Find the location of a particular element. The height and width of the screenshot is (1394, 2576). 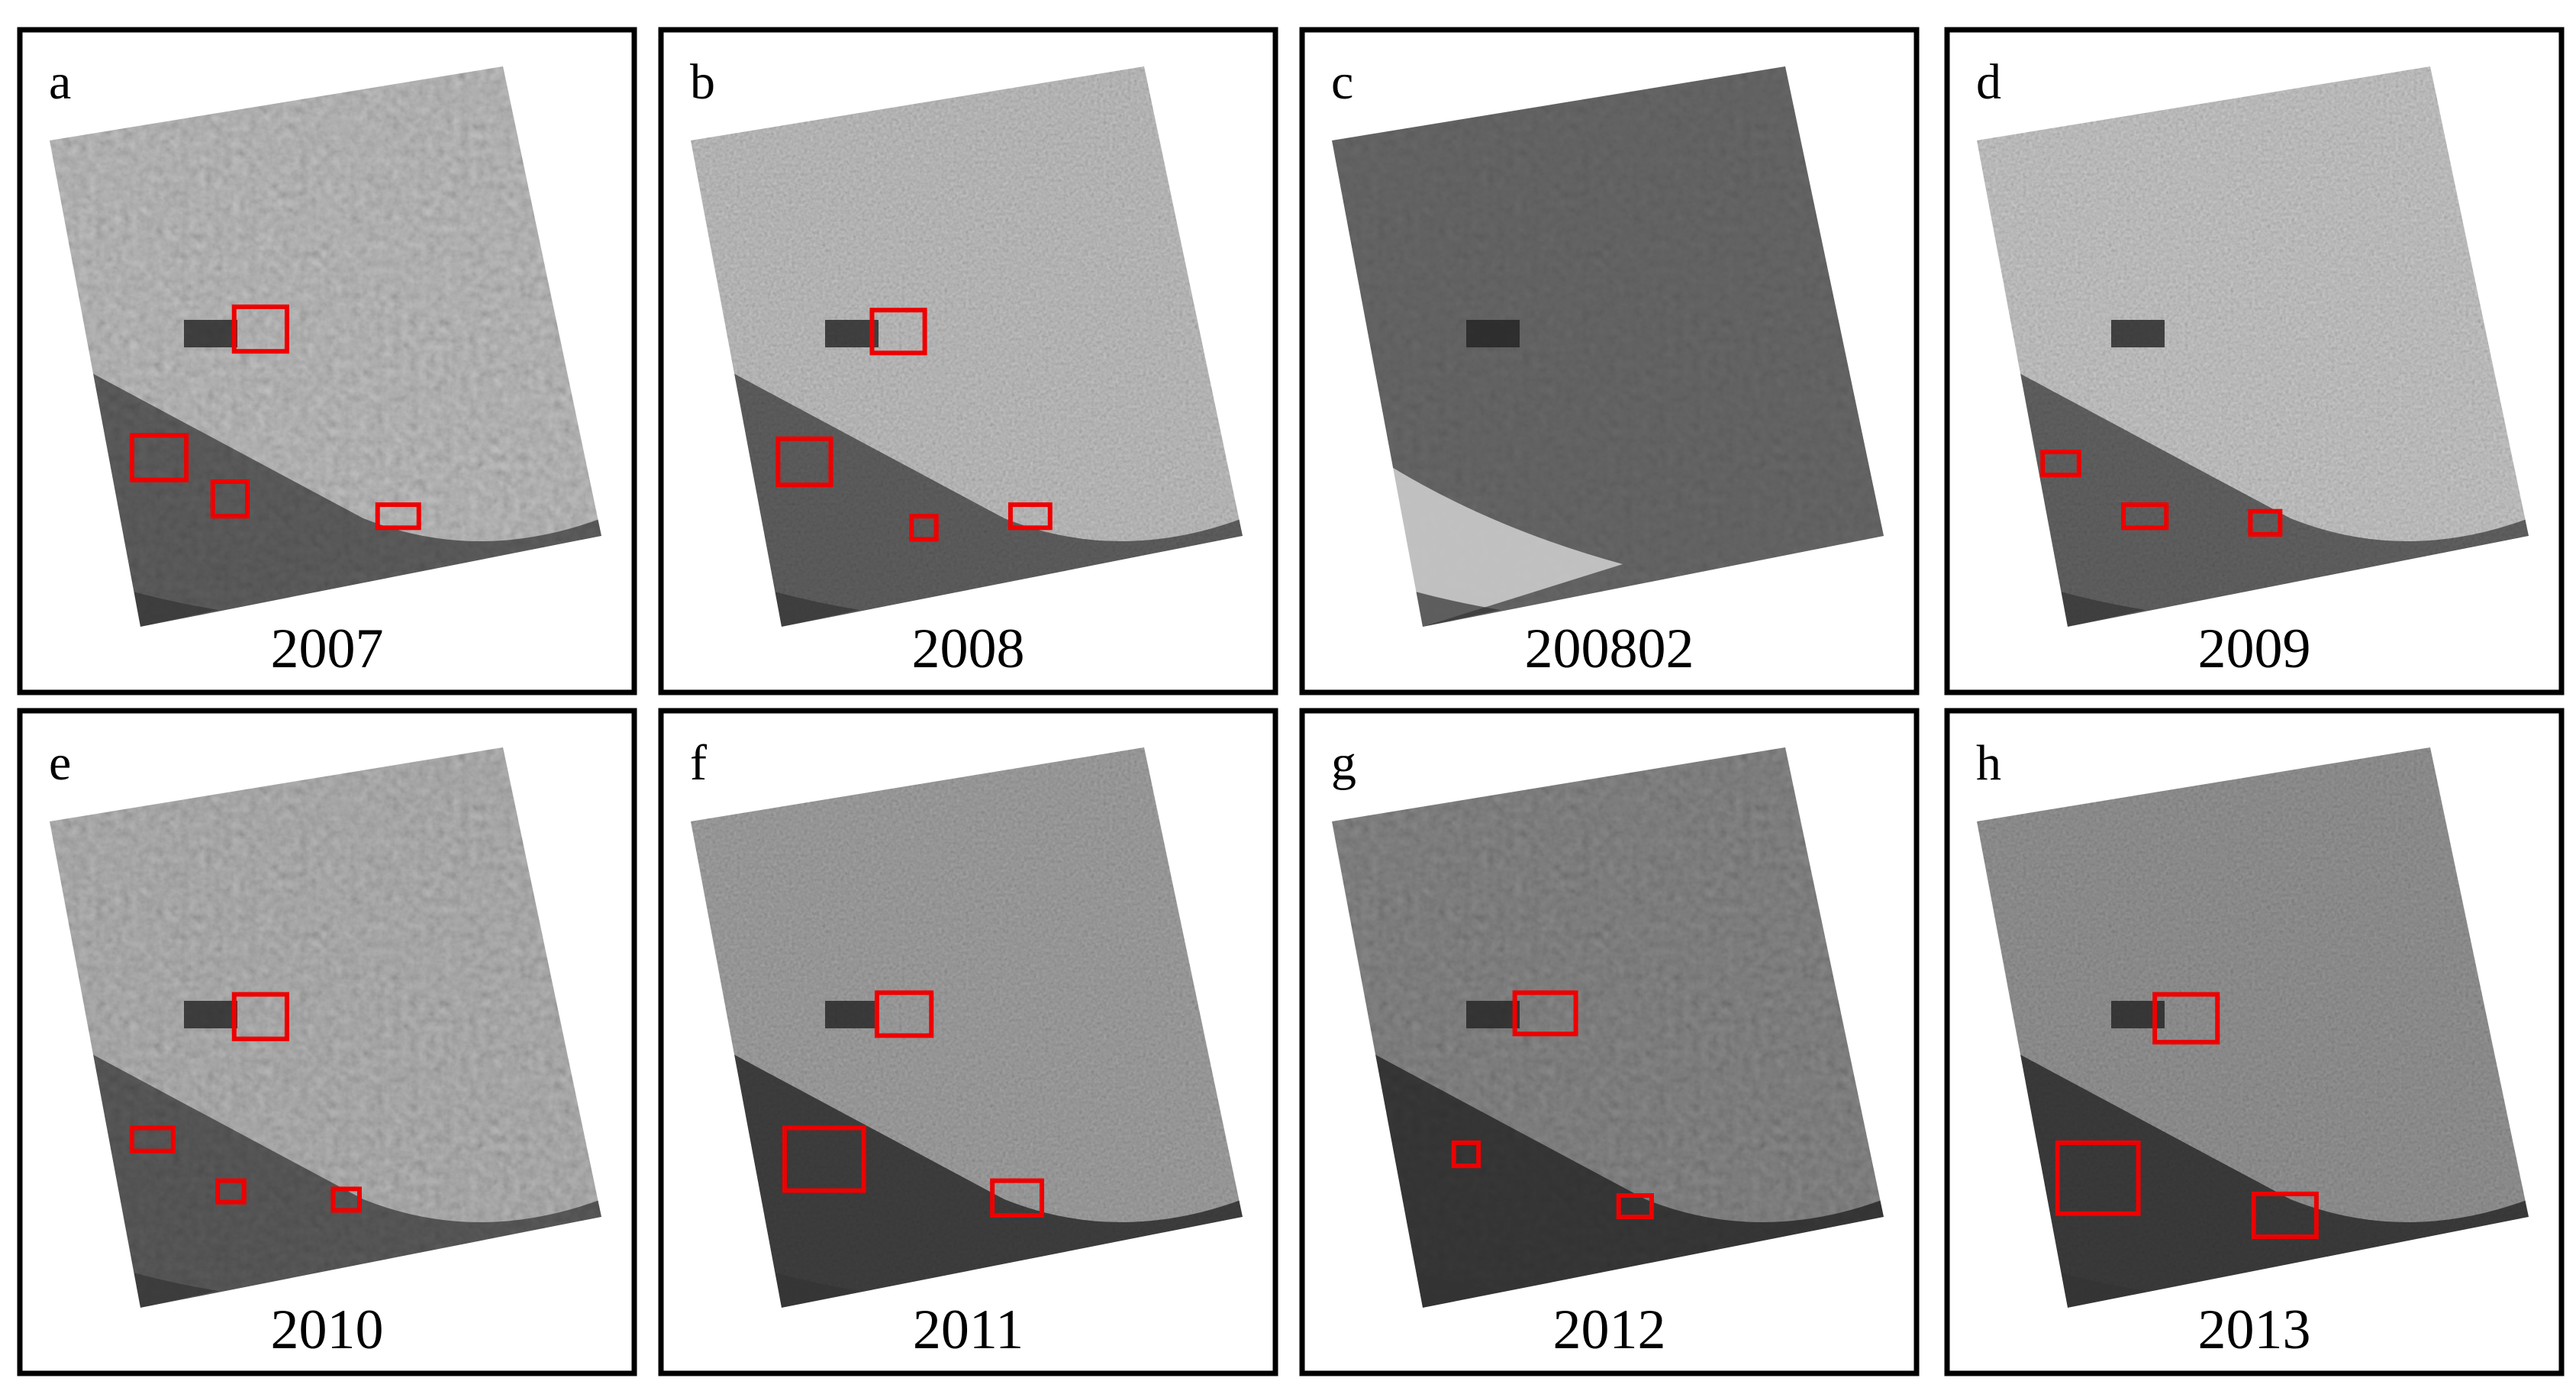

panel-letter: e is located at coordinates (60, 763).